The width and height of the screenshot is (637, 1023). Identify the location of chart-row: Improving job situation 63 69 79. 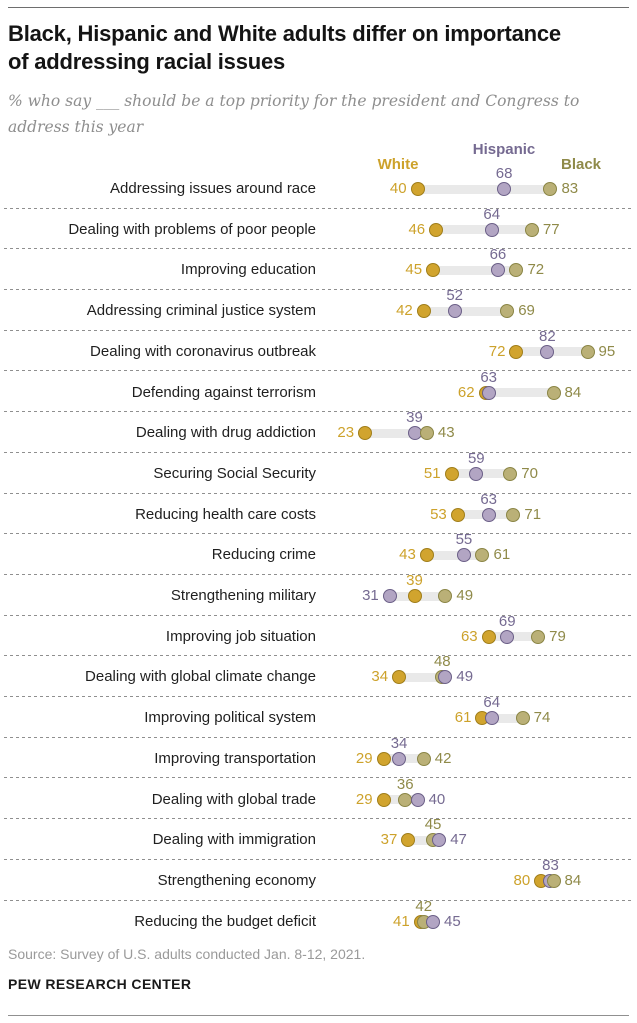
(318, 635).